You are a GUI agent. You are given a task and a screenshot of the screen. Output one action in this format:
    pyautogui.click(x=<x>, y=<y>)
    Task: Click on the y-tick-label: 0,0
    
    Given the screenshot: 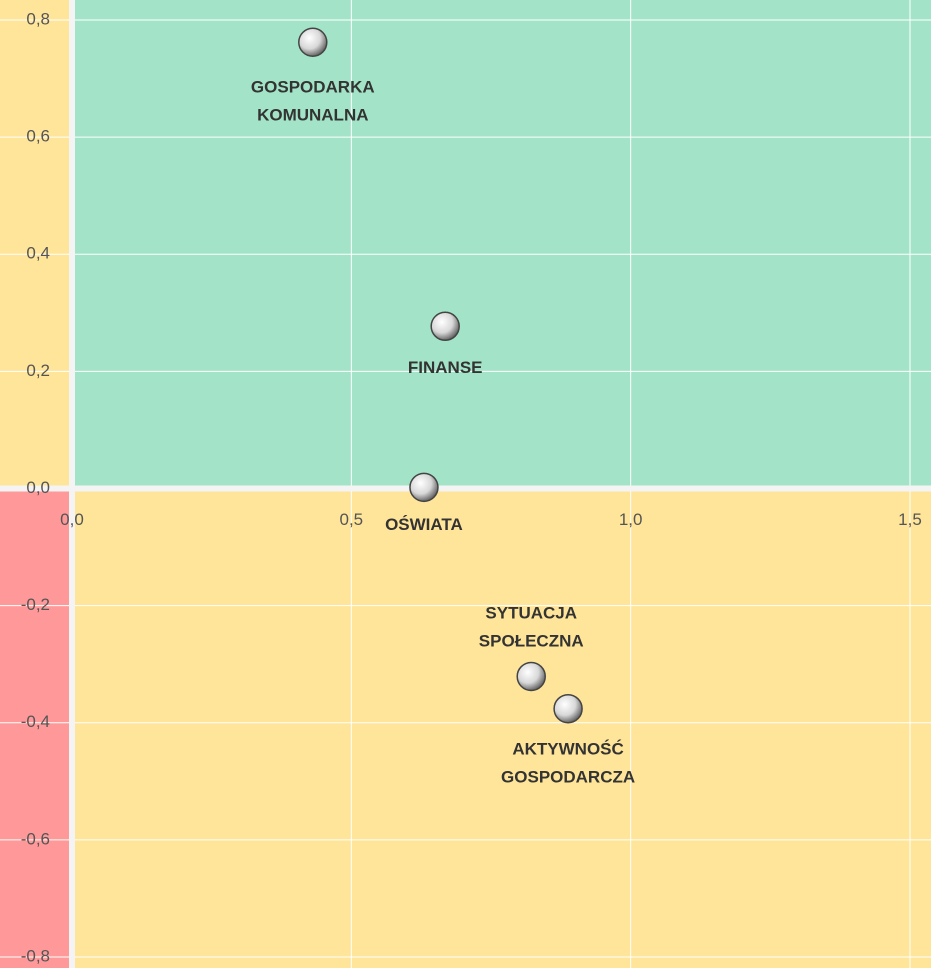 What is the action you would take?
    pyautogui.click(x=38, y=487)
    